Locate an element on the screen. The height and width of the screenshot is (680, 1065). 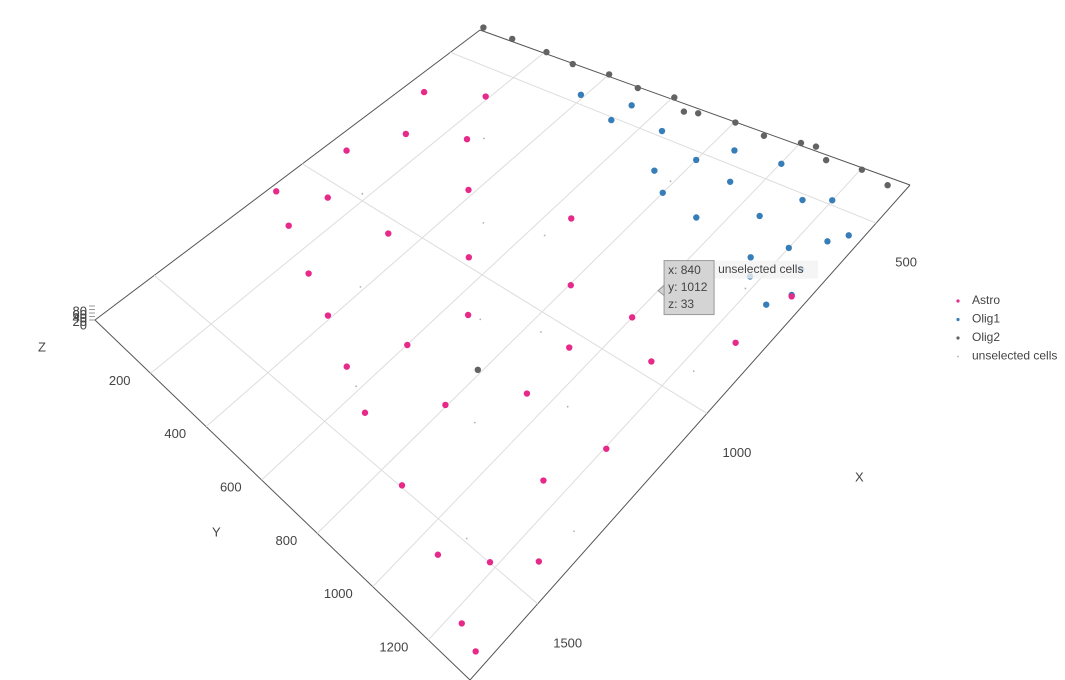
x-tick-label: 1500 is located at coordinates (567, 642).